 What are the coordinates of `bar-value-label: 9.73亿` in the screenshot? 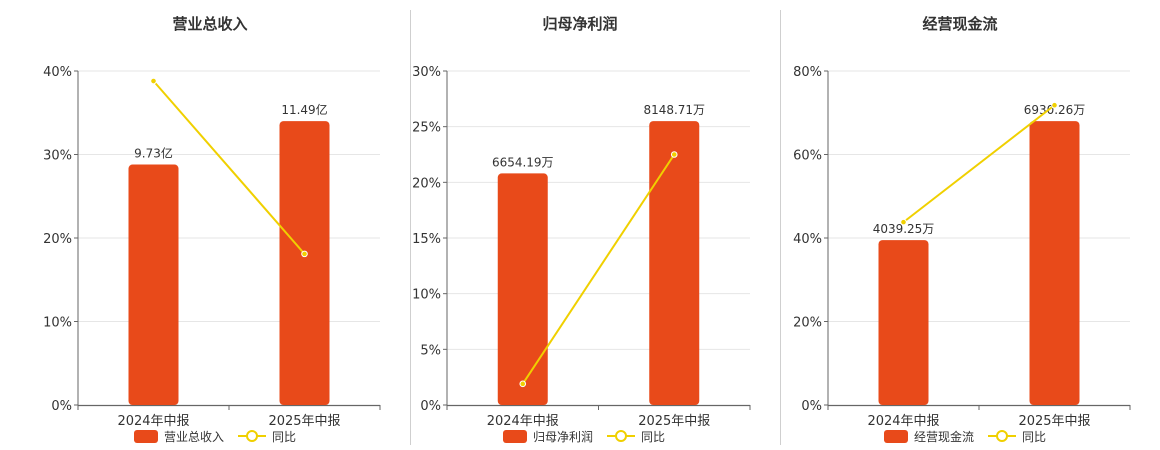 It's located at (153, 153).